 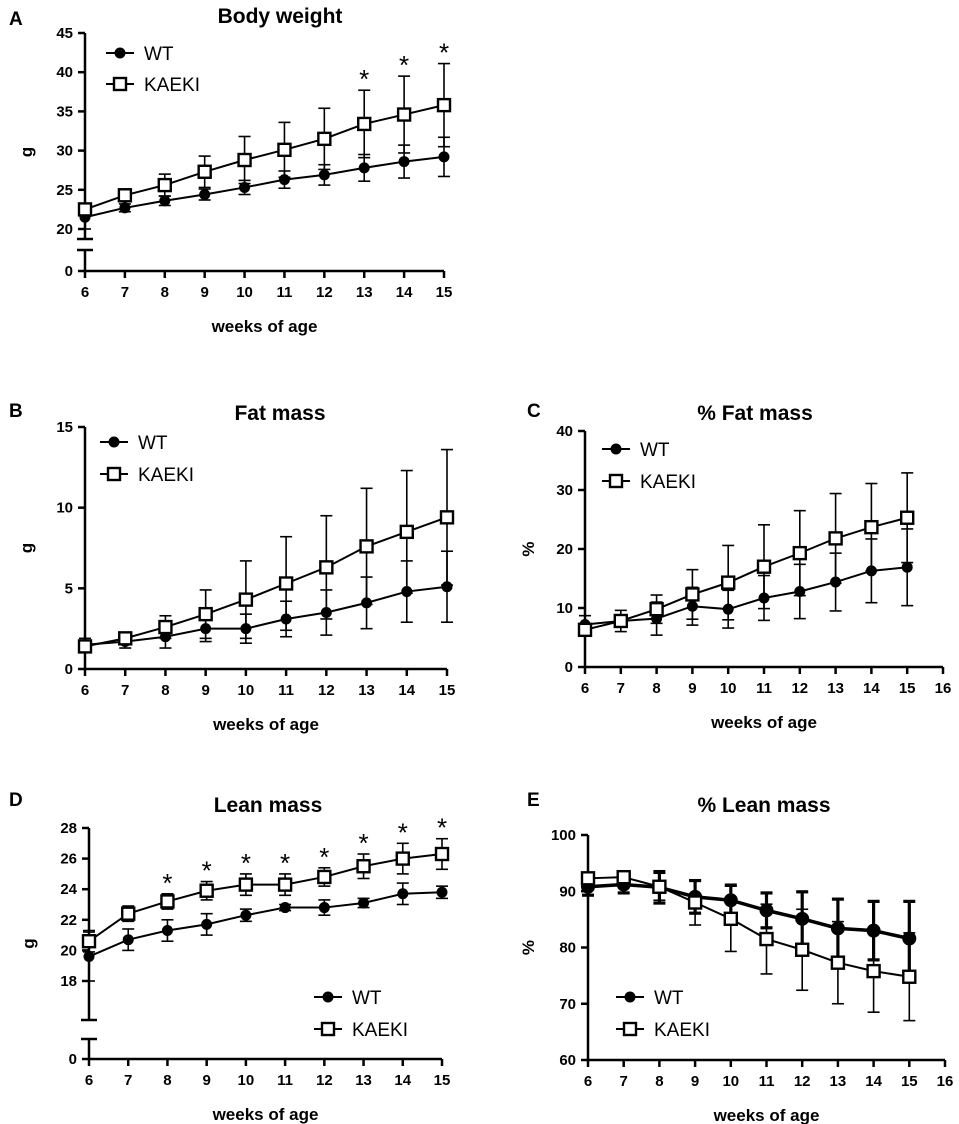 What do you see at coordinates (64, 33) in the screenshot?
I see `y-tick-label: 45` at bounding box center [64, 33].